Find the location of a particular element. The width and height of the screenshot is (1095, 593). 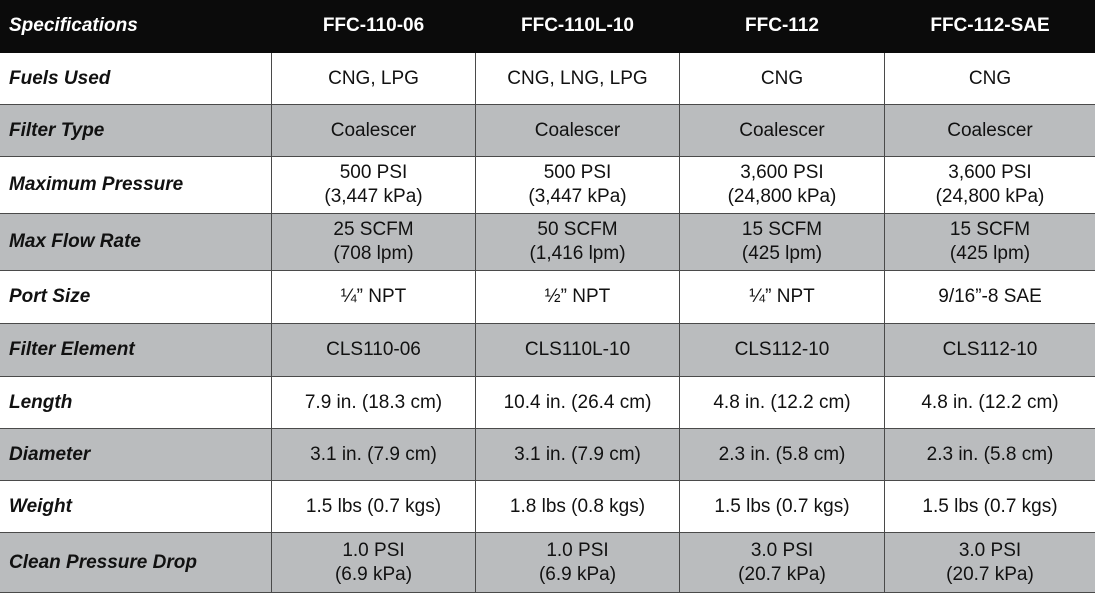

row-label-text: Max Flow Rate is located at coordinates (75, 241).